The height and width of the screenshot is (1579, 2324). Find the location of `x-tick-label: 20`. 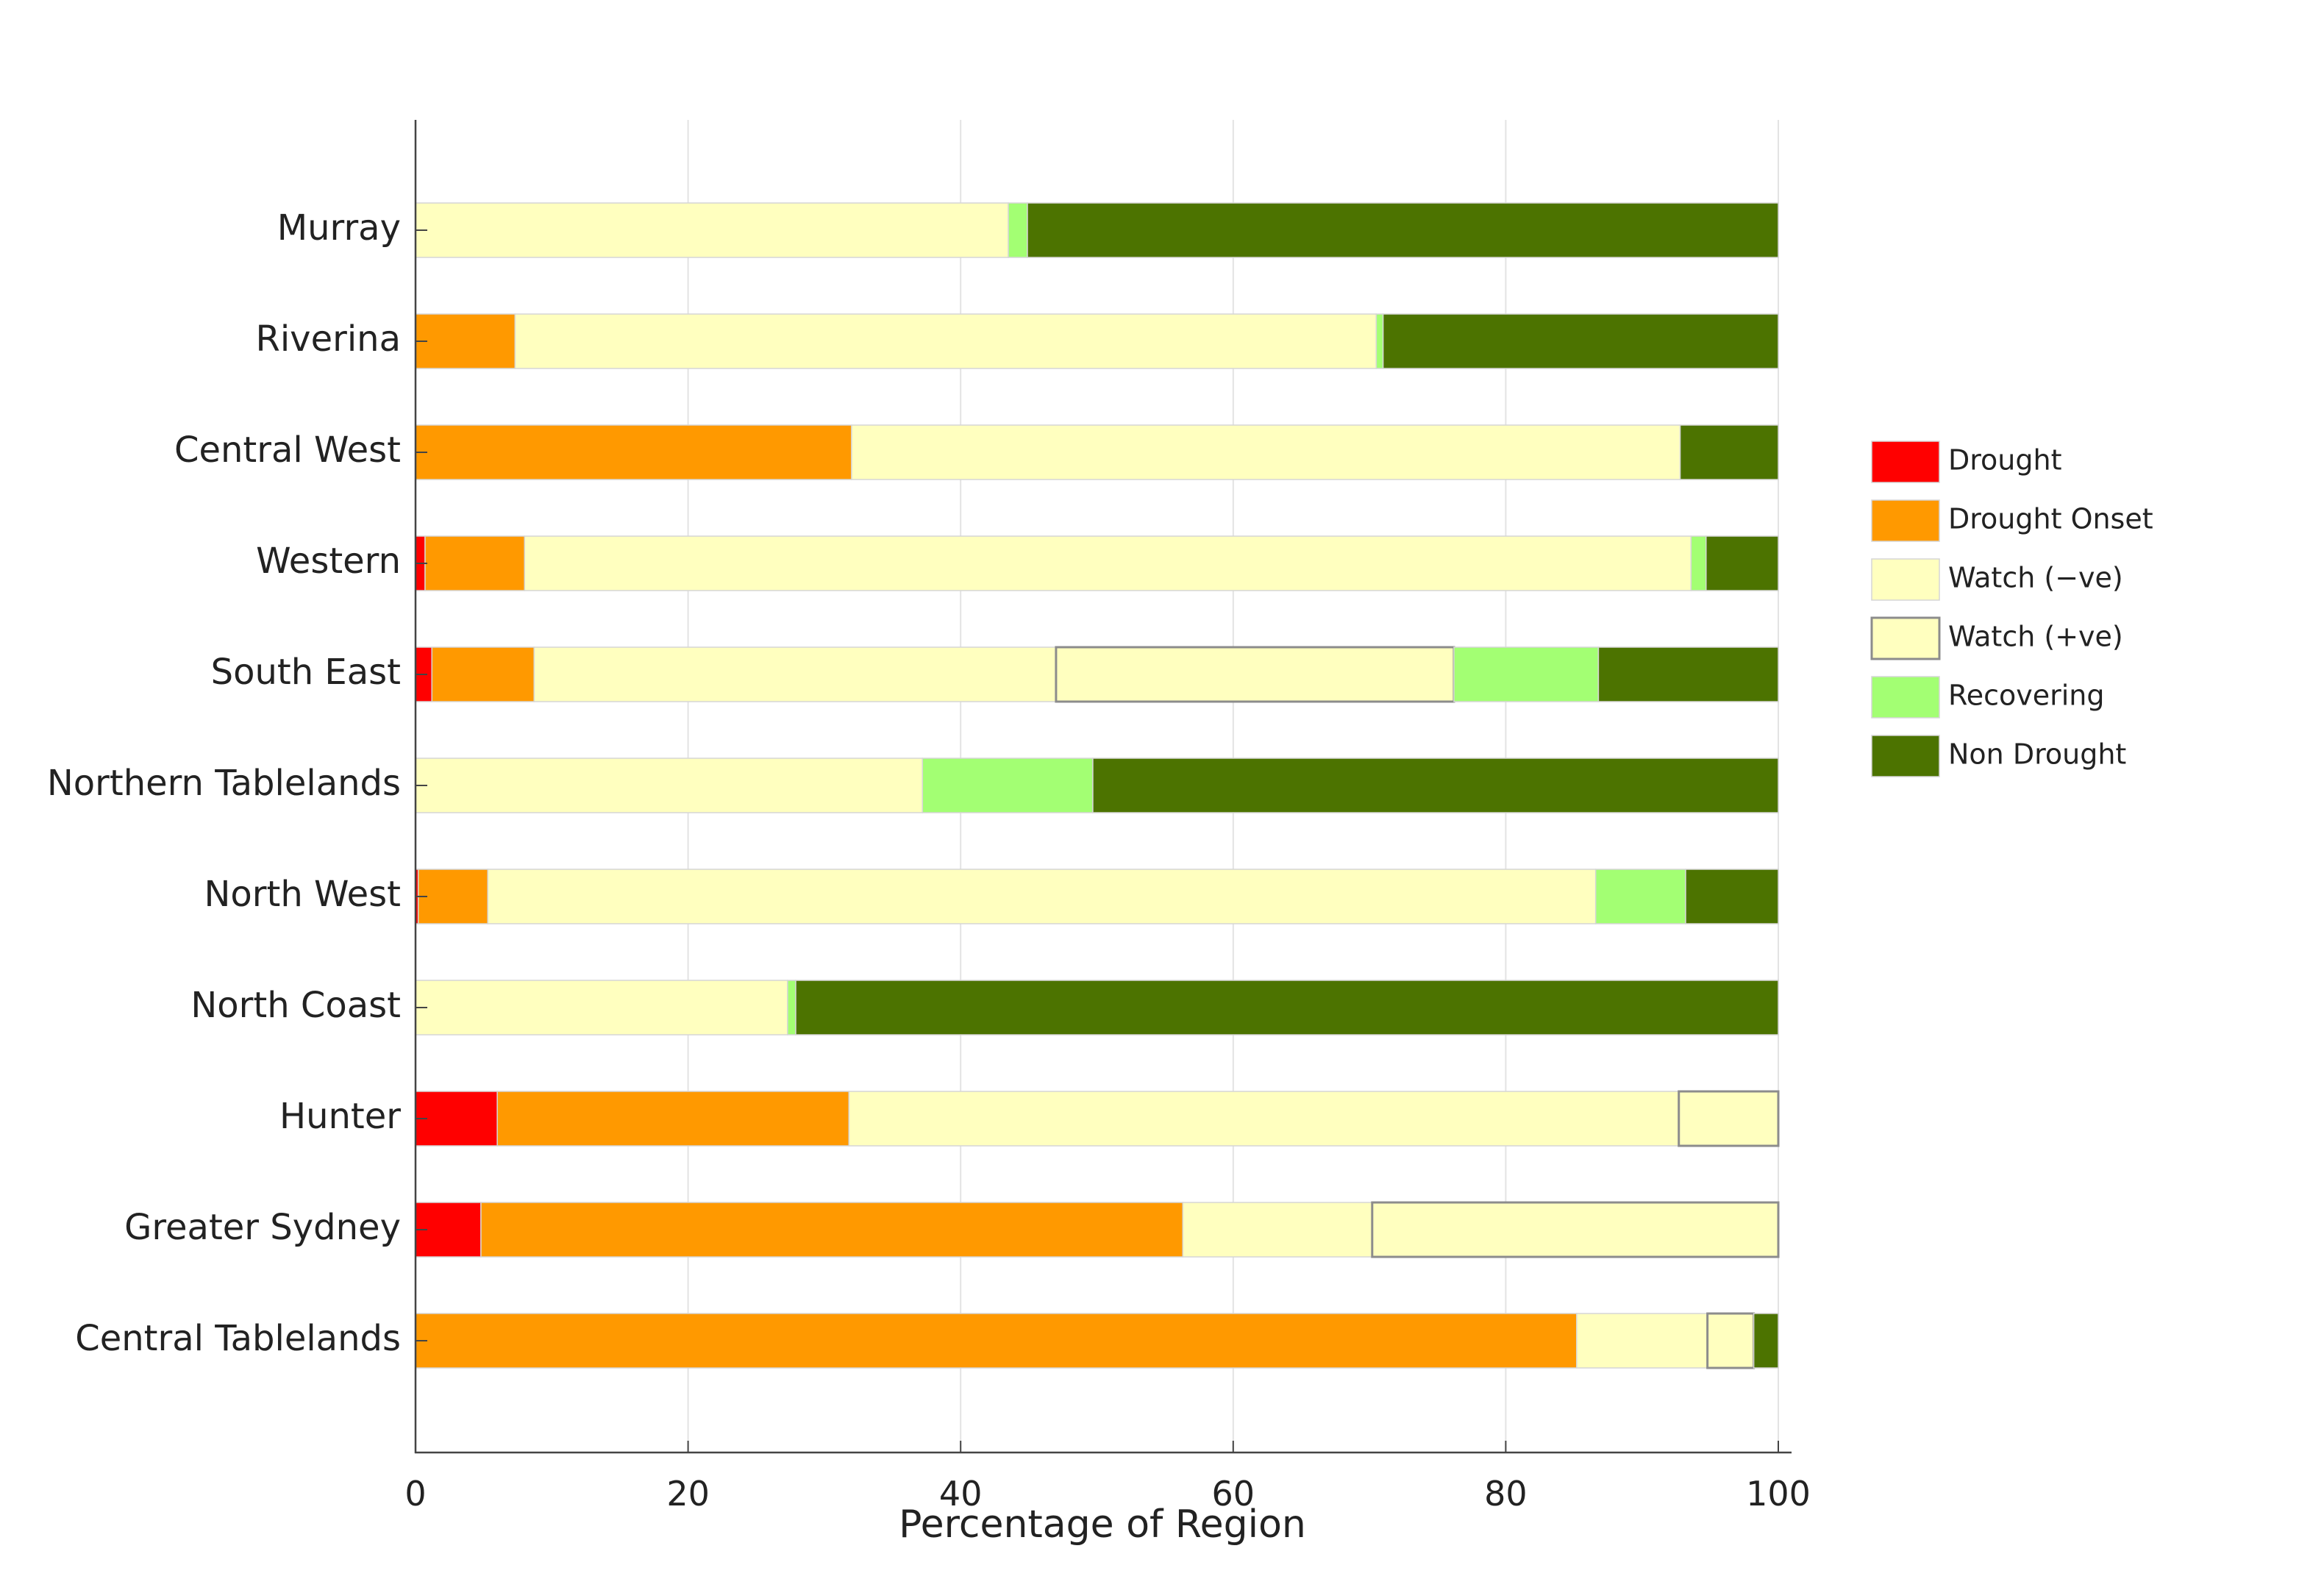

x-tick-label: 20 is located at coordinates (688, 1494).